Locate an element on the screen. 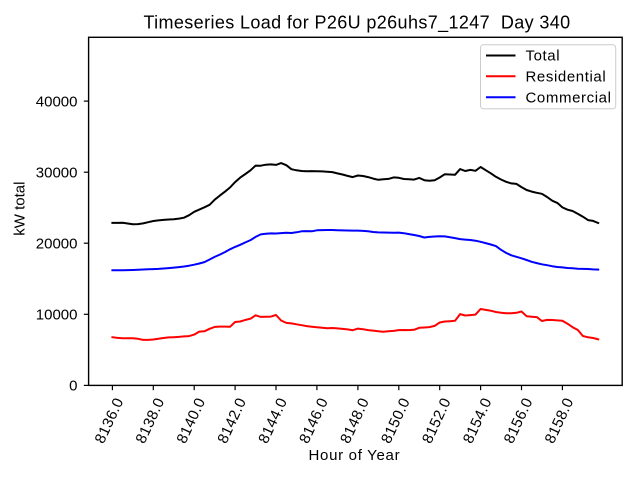 The height and width of the screenshot is (480, 640). svg-text: 30000 is located at coordinates (57, 172).